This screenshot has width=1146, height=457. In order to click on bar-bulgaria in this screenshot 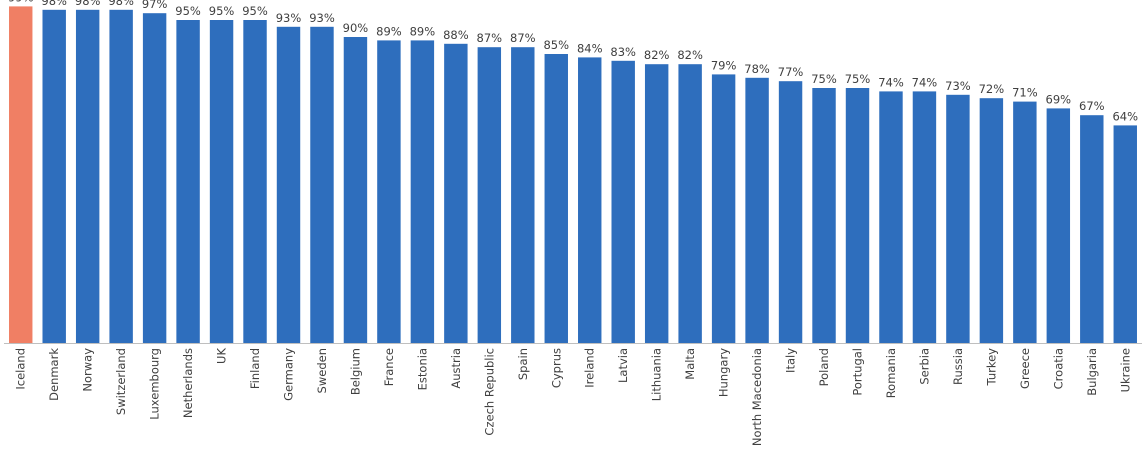, I will do `click(1092, 229)`.